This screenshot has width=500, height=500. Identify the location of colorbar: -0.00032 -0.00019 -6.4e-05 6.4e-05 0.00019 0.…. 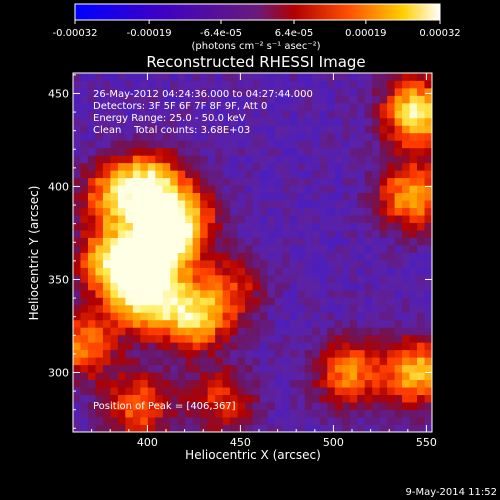
(257, 27).